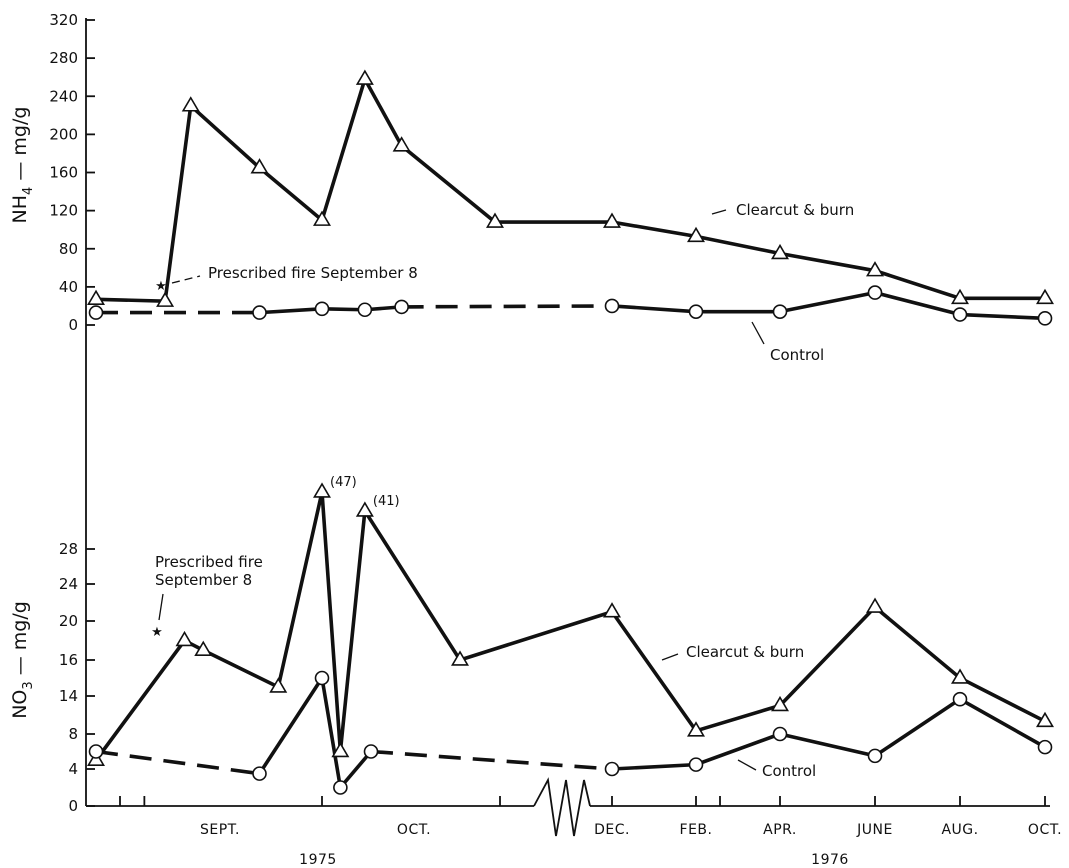 The image size is (1069, 868). Describe the element at coordinates (157, 632) in the screenshot. I see `no3-fire-star-icon: ★` at that location.